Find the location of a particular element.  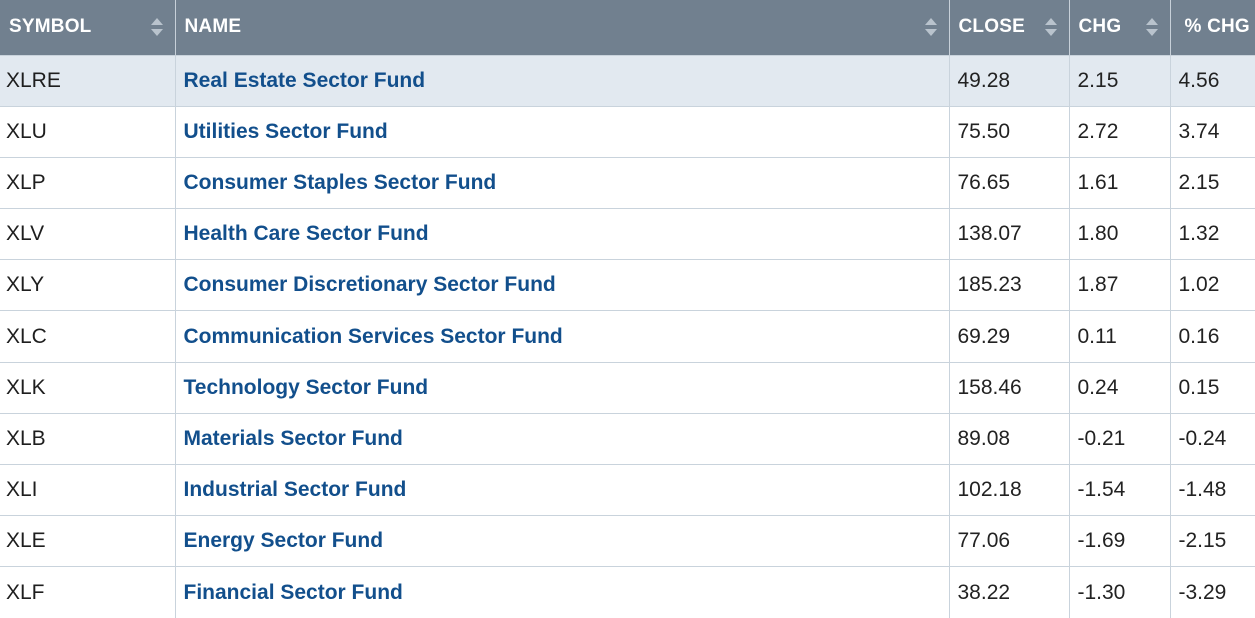

close-cell: 138.07 is located at coordinates (1009, 234).